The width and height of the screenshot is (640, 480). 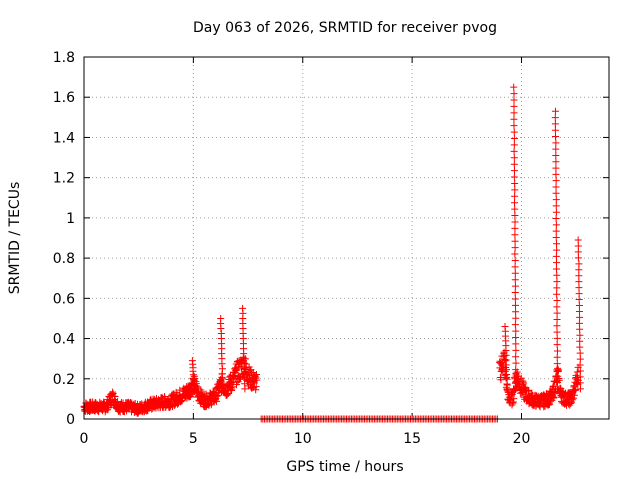 I want to click on y-tick-label: 0.4, so click(x=64, y=340).